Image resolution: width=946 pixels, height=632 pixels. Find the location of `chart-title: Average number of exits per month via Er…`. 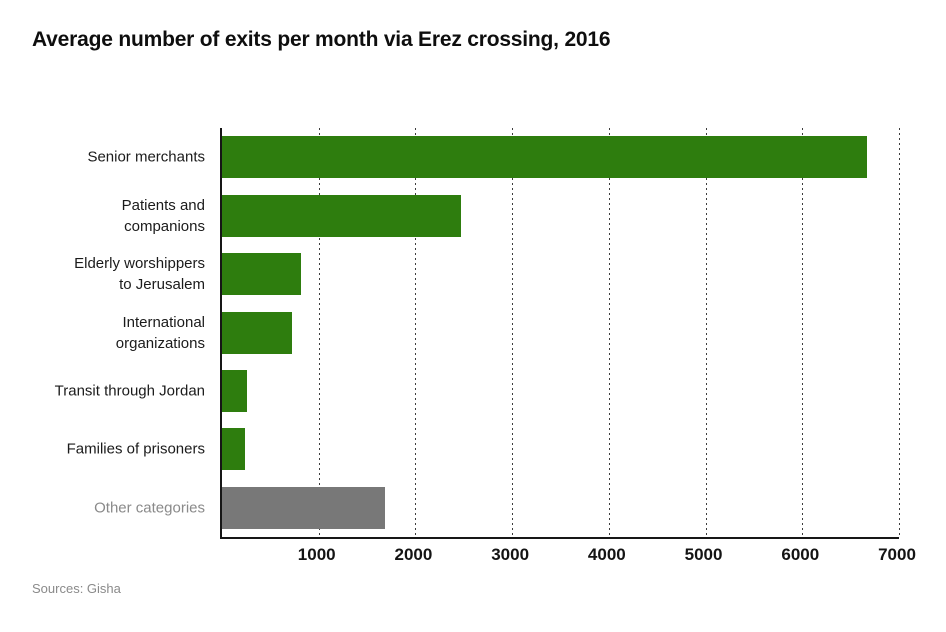

chart-title: Average number of exits per month via Er… is located at coordinates (321, 39).